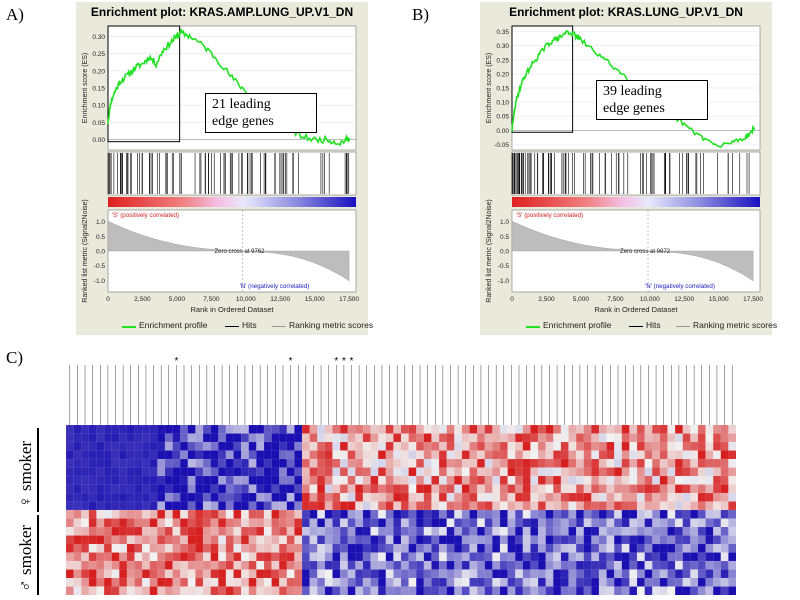  Describe the element at coordinates (633, 89) in the screenshot. I see `enrichment-profile-line` at that location.